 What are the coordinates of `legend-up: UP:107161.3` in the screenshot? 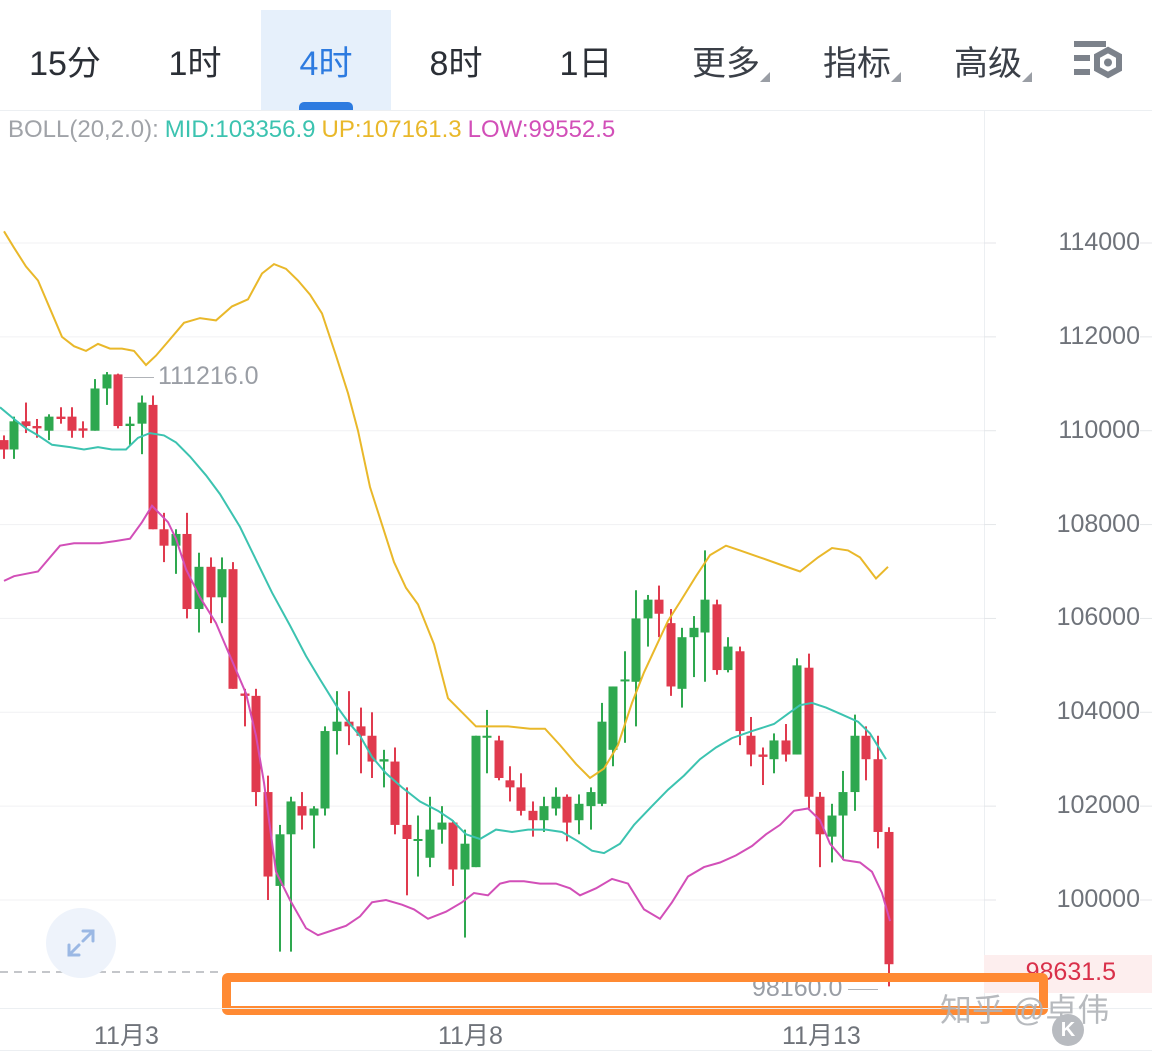 It's located at (391, 129).